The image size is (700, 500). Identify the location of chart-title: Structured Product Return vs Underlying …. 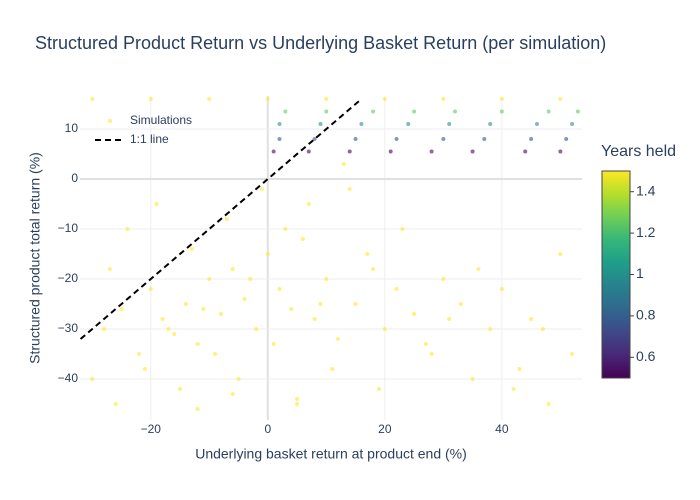
(320, 43).